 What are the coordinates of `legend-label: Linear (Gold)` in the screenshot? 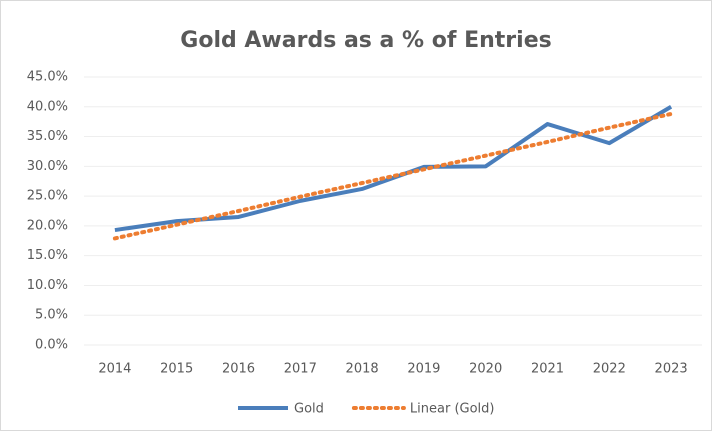 It's located at (452, 409).